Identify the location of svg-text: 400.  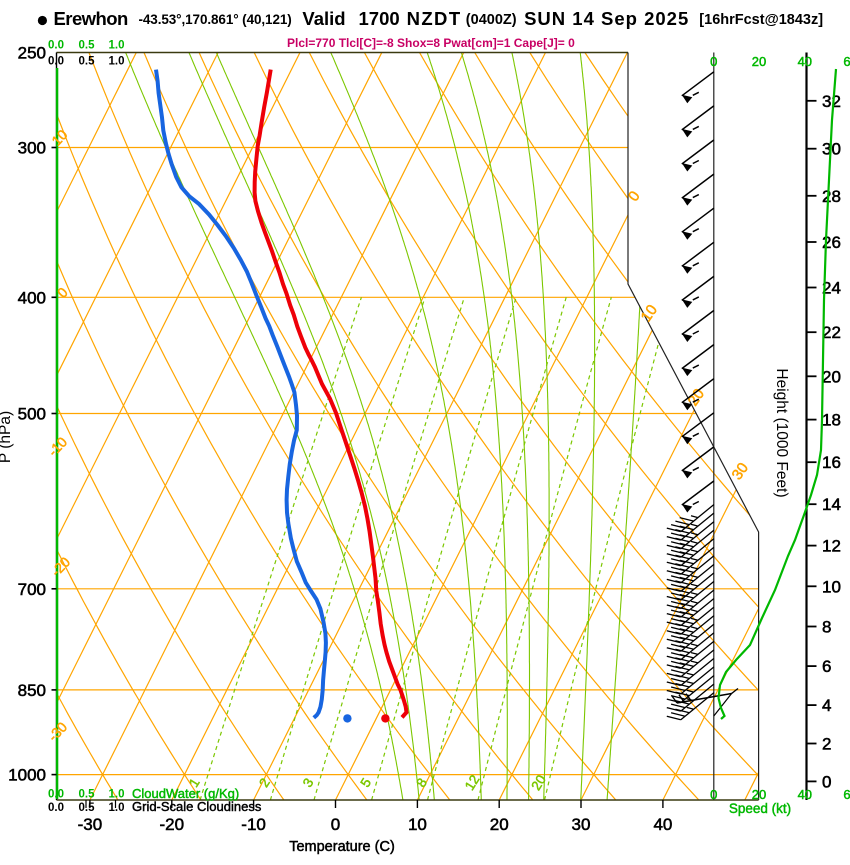
(32, 297).